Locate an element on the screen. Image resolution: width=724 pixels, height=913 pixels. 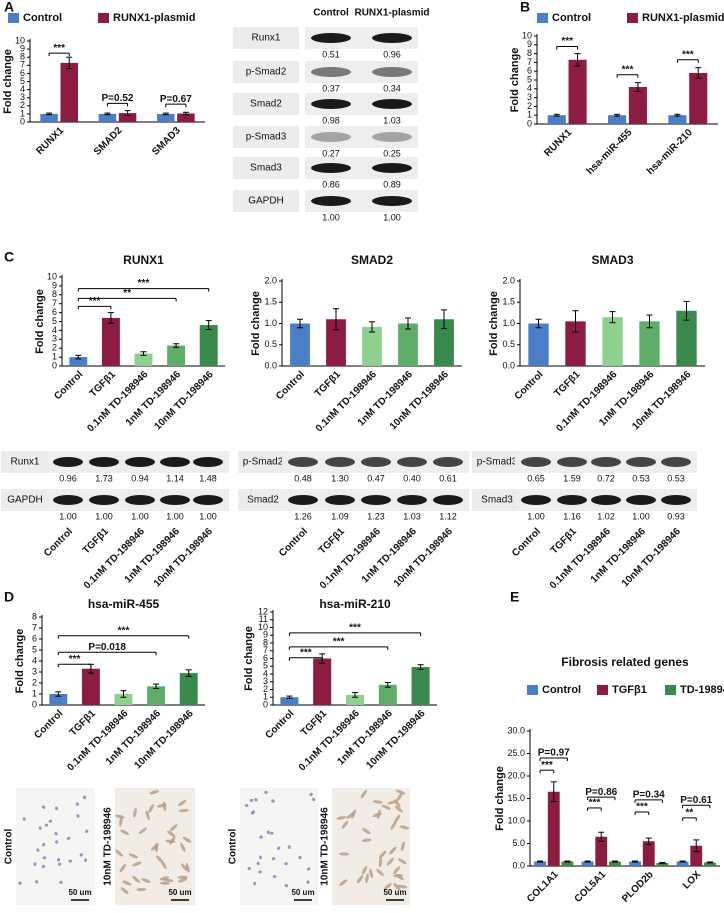
x-tick-label: SMAD3 is located at coordinates (166, 141).